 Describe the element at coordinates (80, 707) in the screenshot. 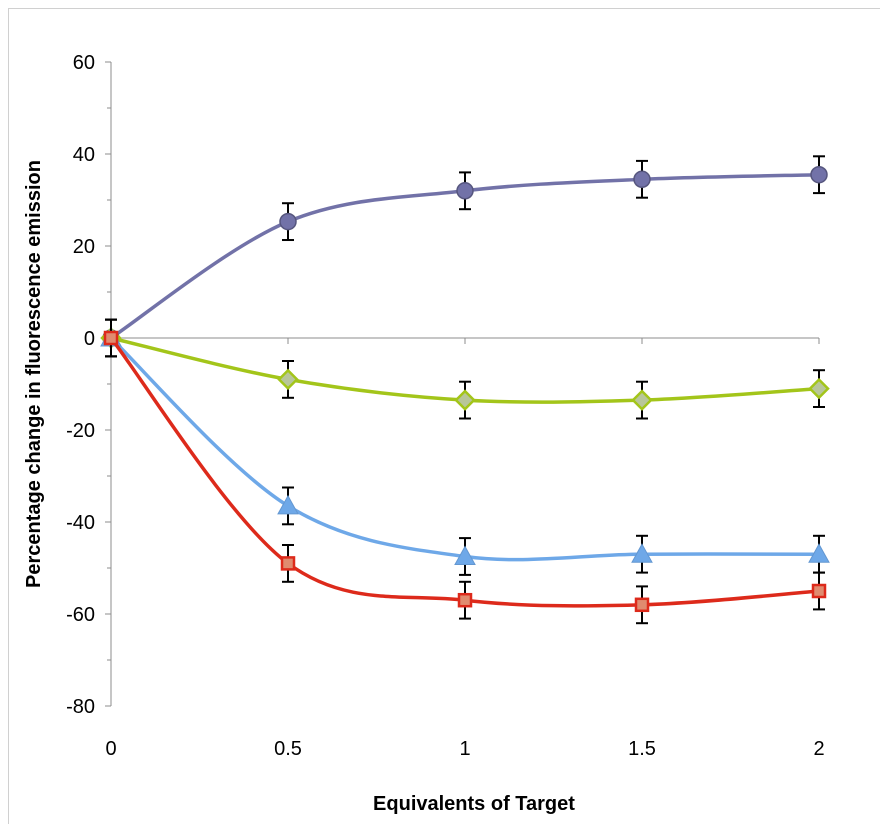

I see `y-tick-label: -80` at that location.